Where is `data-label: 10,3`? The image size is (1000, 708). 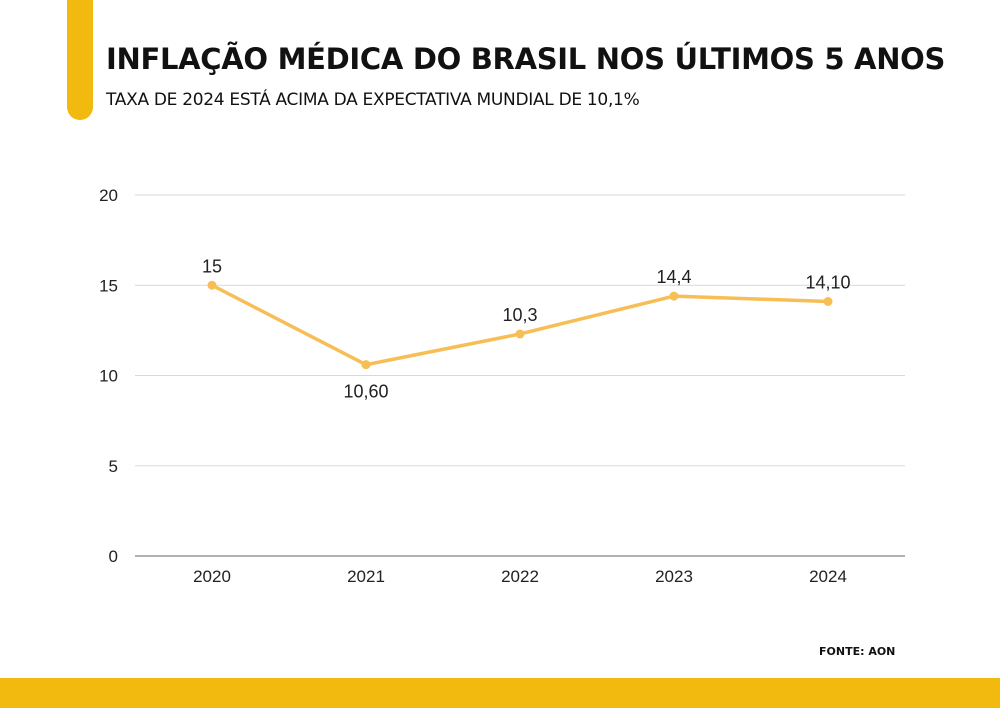 data-label: 10,3 is located at coordinates (519, 315).